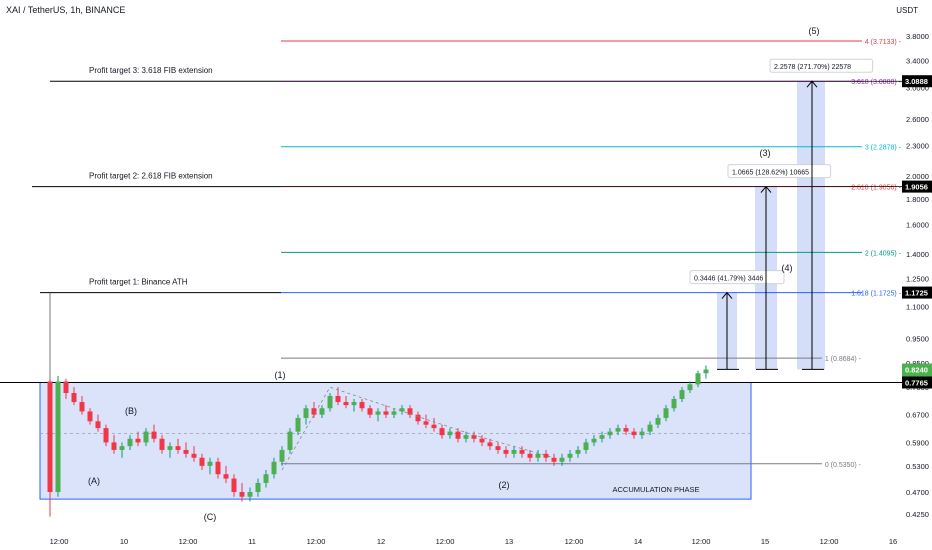 The image size is (932, 550). Describe the element at coordinates (381, 541) in the screenshot. I see `time-axis-tick: 12` at that location.